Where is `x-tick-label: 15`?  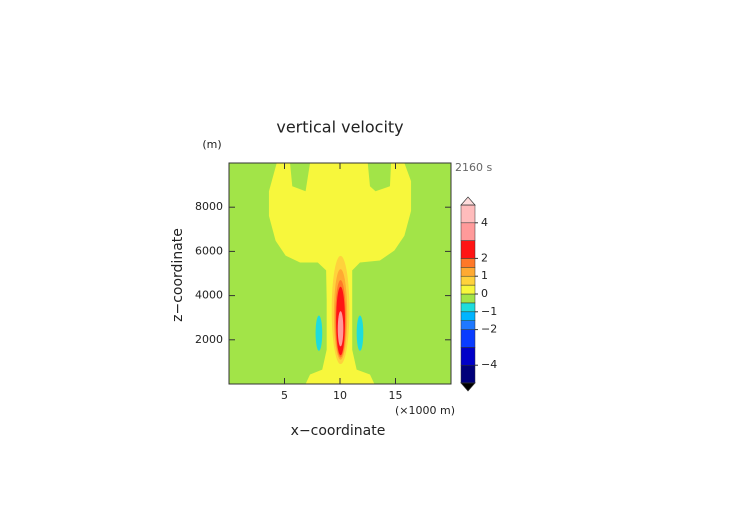
x-tick-label: 15 is located at coordinates (396, 395).